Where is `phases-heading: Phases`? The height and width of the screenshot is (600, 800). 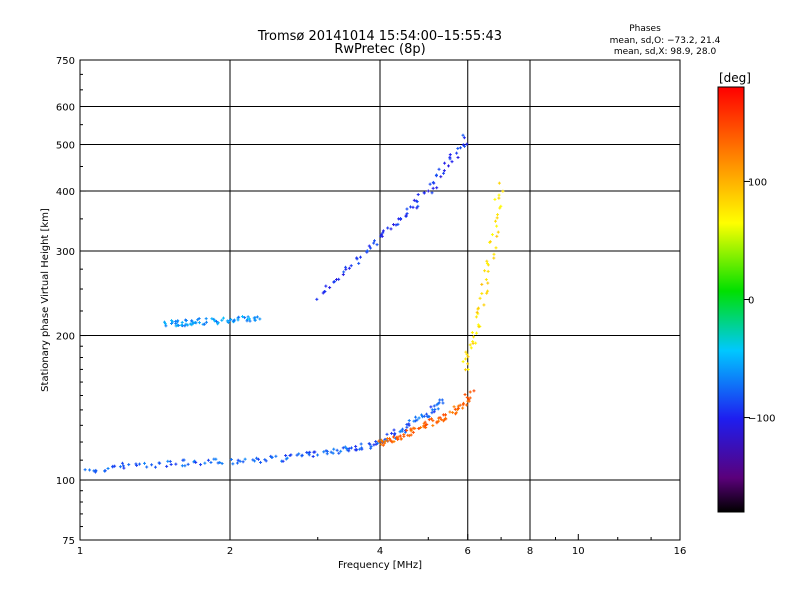
phases-heading: Phases is located at coordinates (645, 29).